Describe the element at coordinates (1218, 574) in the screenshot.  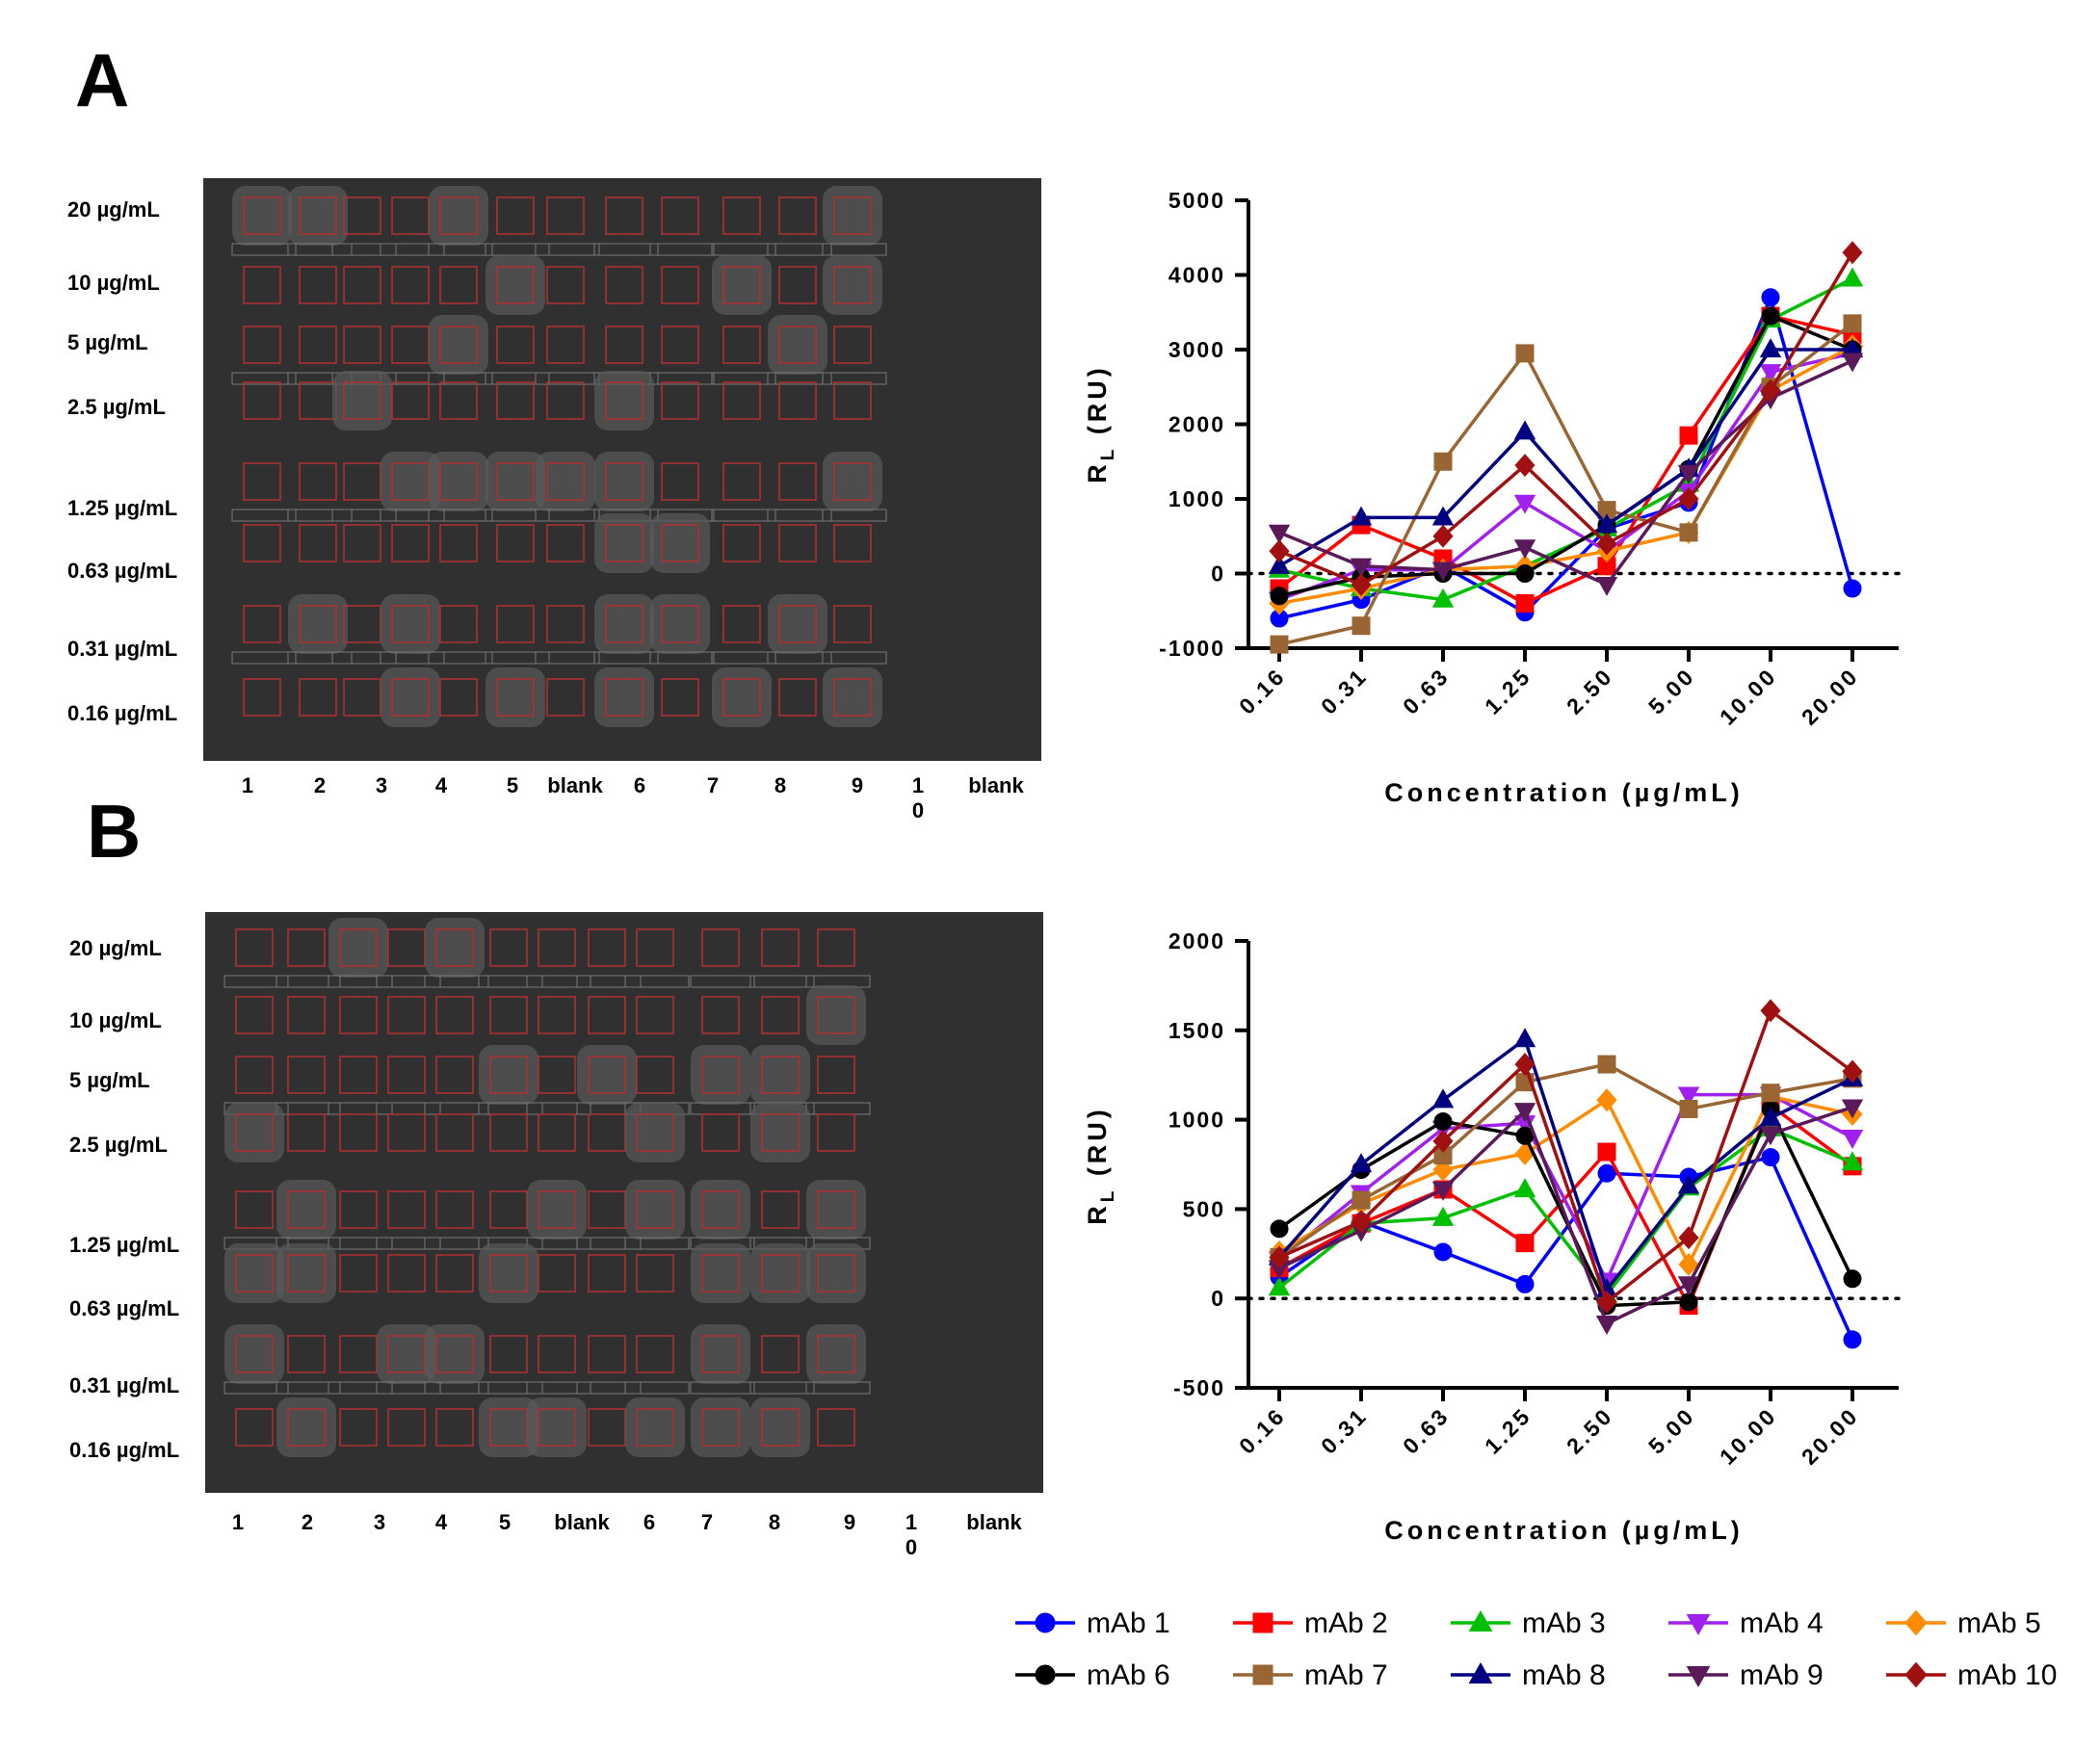
I see `y-tick-label: 0` at that location.